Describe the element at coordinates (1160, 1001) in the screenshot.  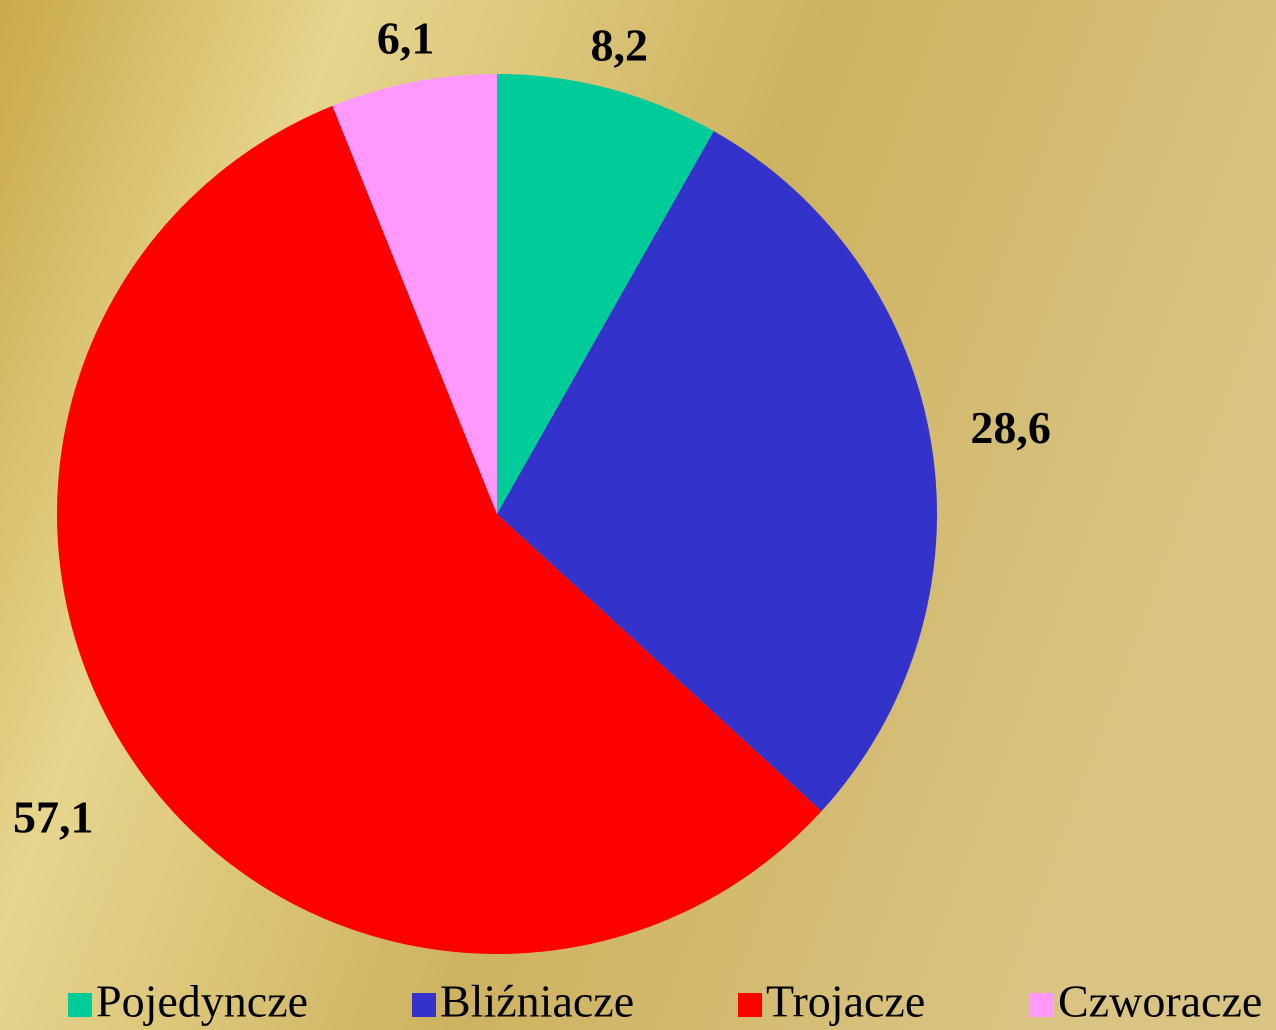
I see `legend-label: Czworacze` at that location.